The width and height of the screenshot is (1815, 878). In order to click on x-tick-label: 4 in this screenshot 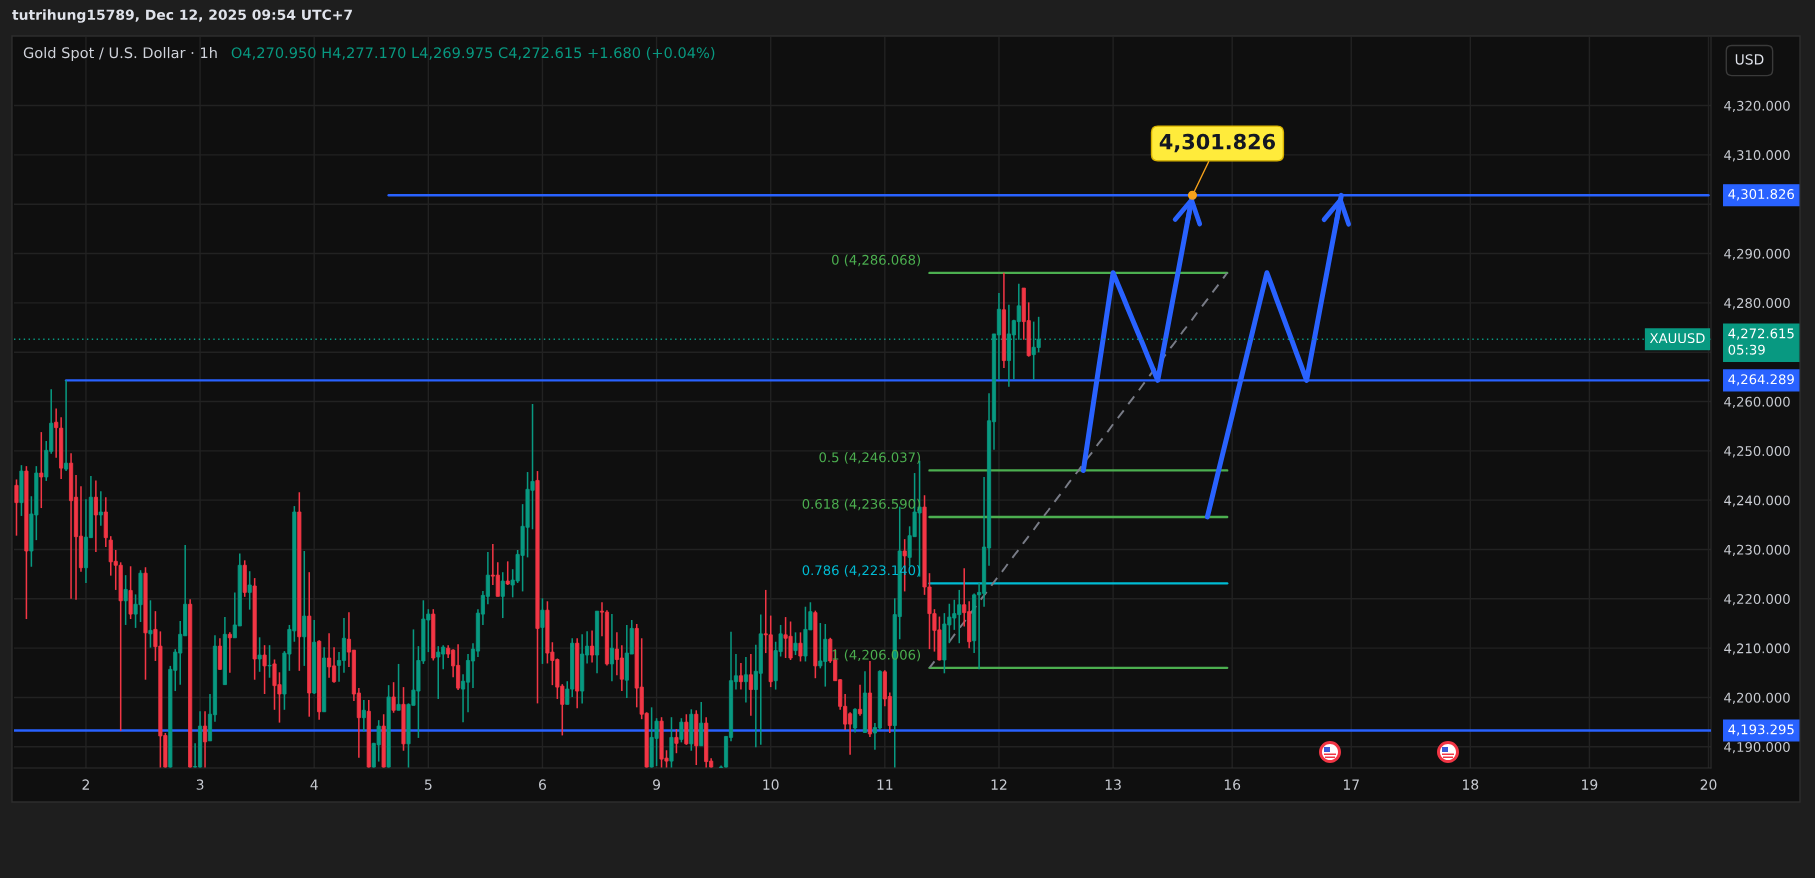, I will do `click(314, 784)`.